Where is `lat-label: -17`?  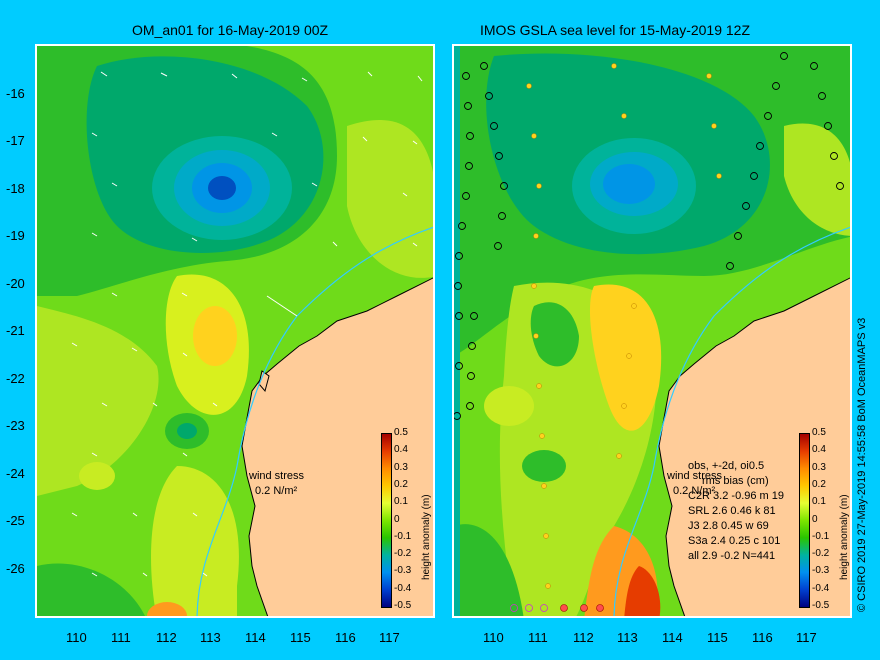
lat-label: -17 is located at coordinates (15, 140).